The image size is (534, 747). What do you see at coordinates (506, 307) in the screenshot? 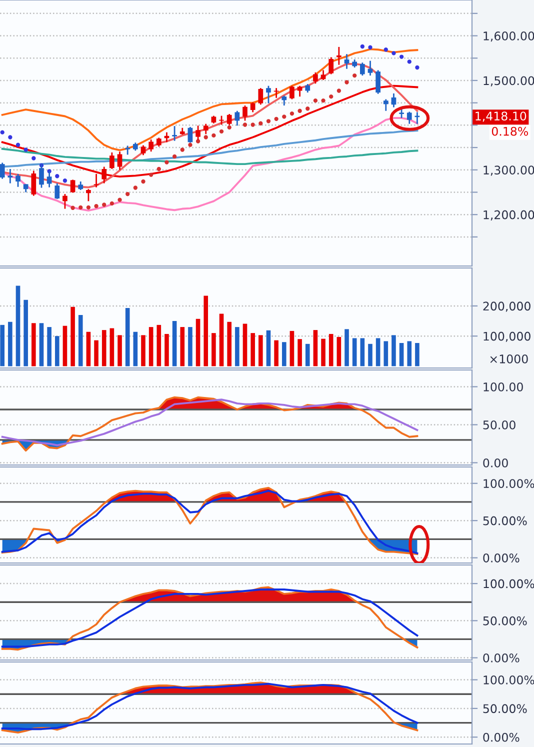
I see `y-tick-label: 200,000` at bounding box center [506, 307].